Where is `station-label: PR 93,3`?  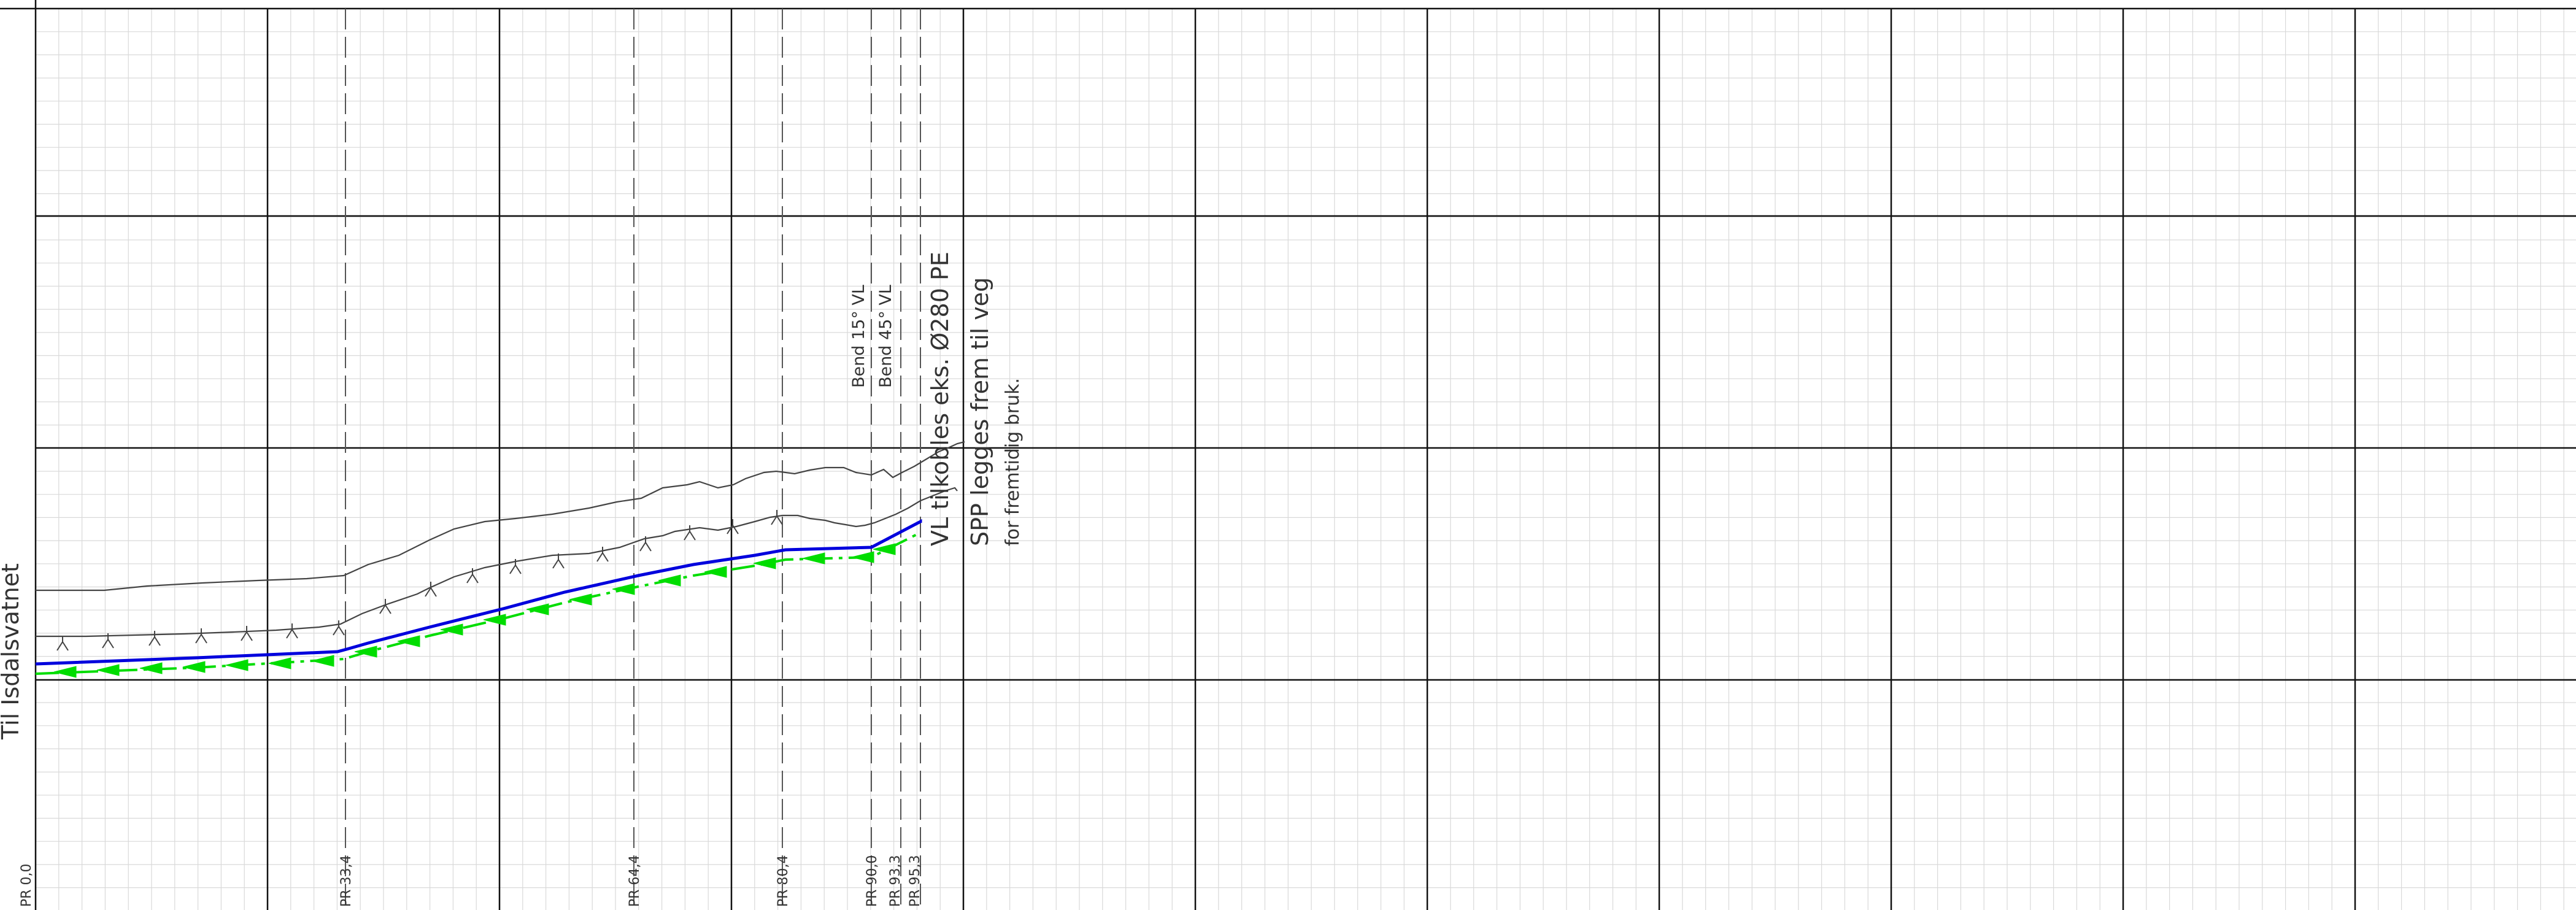
station-label: PR 93,3 is located at coordinates (895, 881).